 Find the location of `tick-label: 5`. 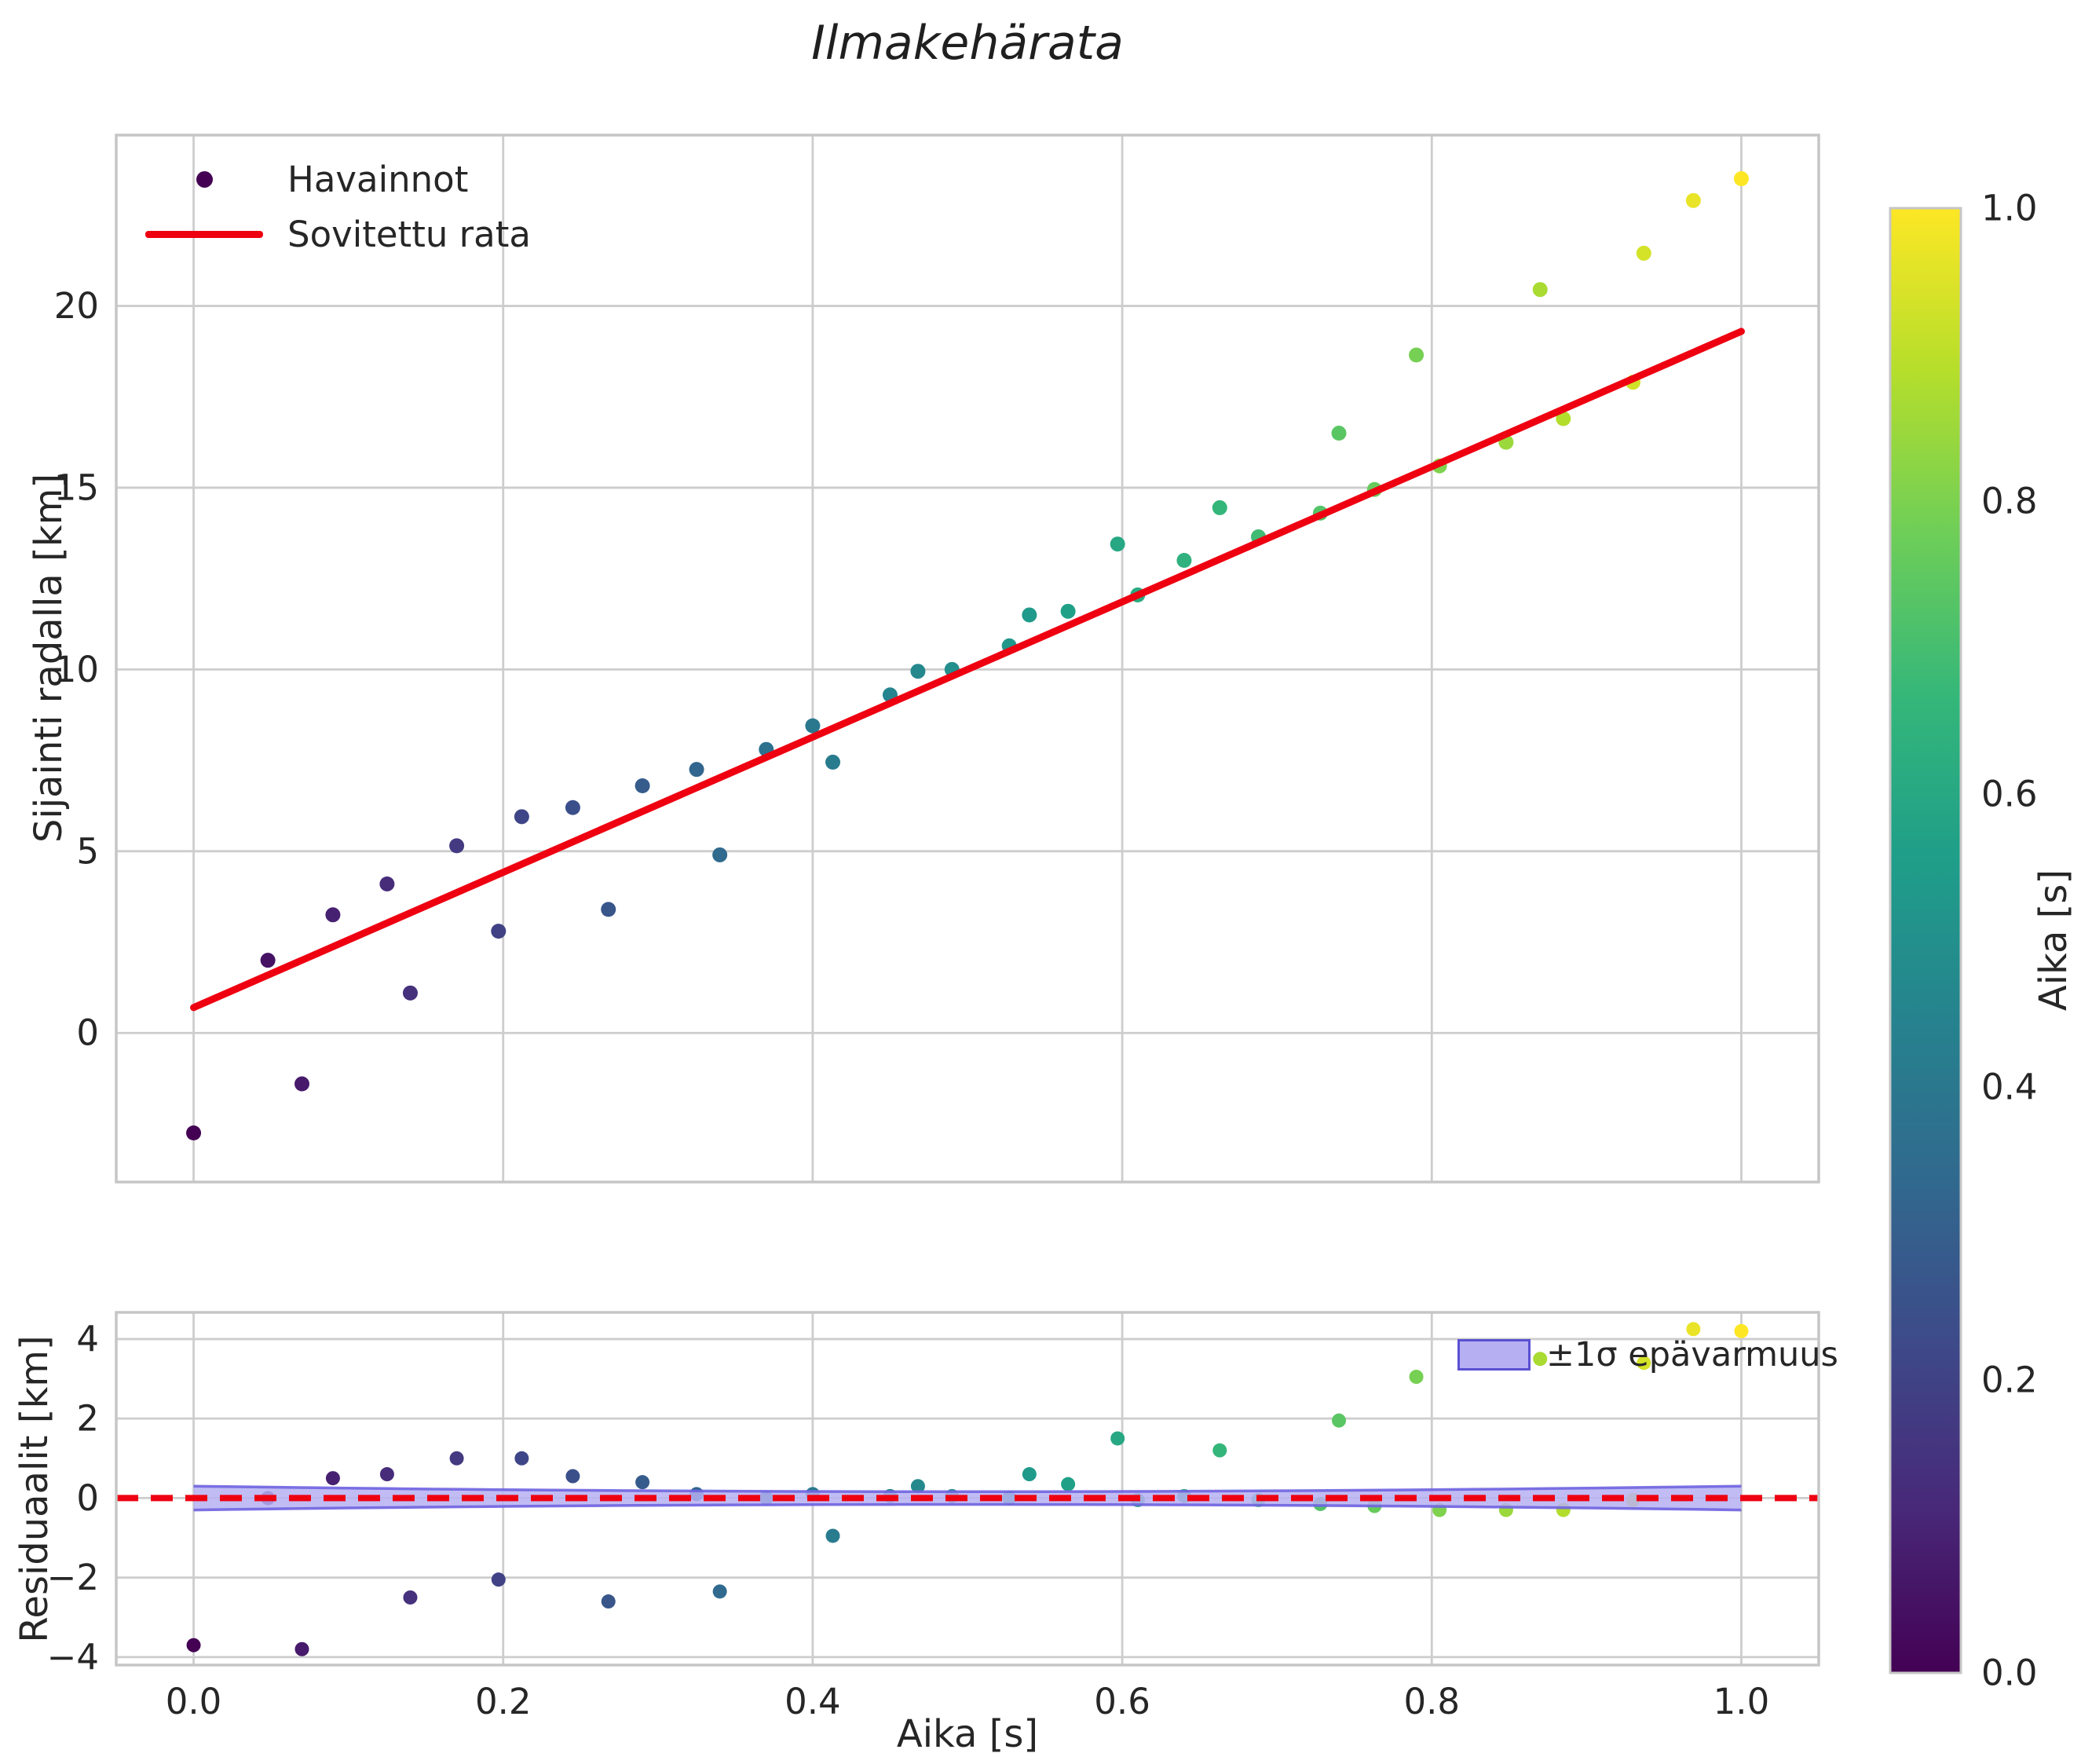

tick-label: 5 is located at coordinates (87, 851).